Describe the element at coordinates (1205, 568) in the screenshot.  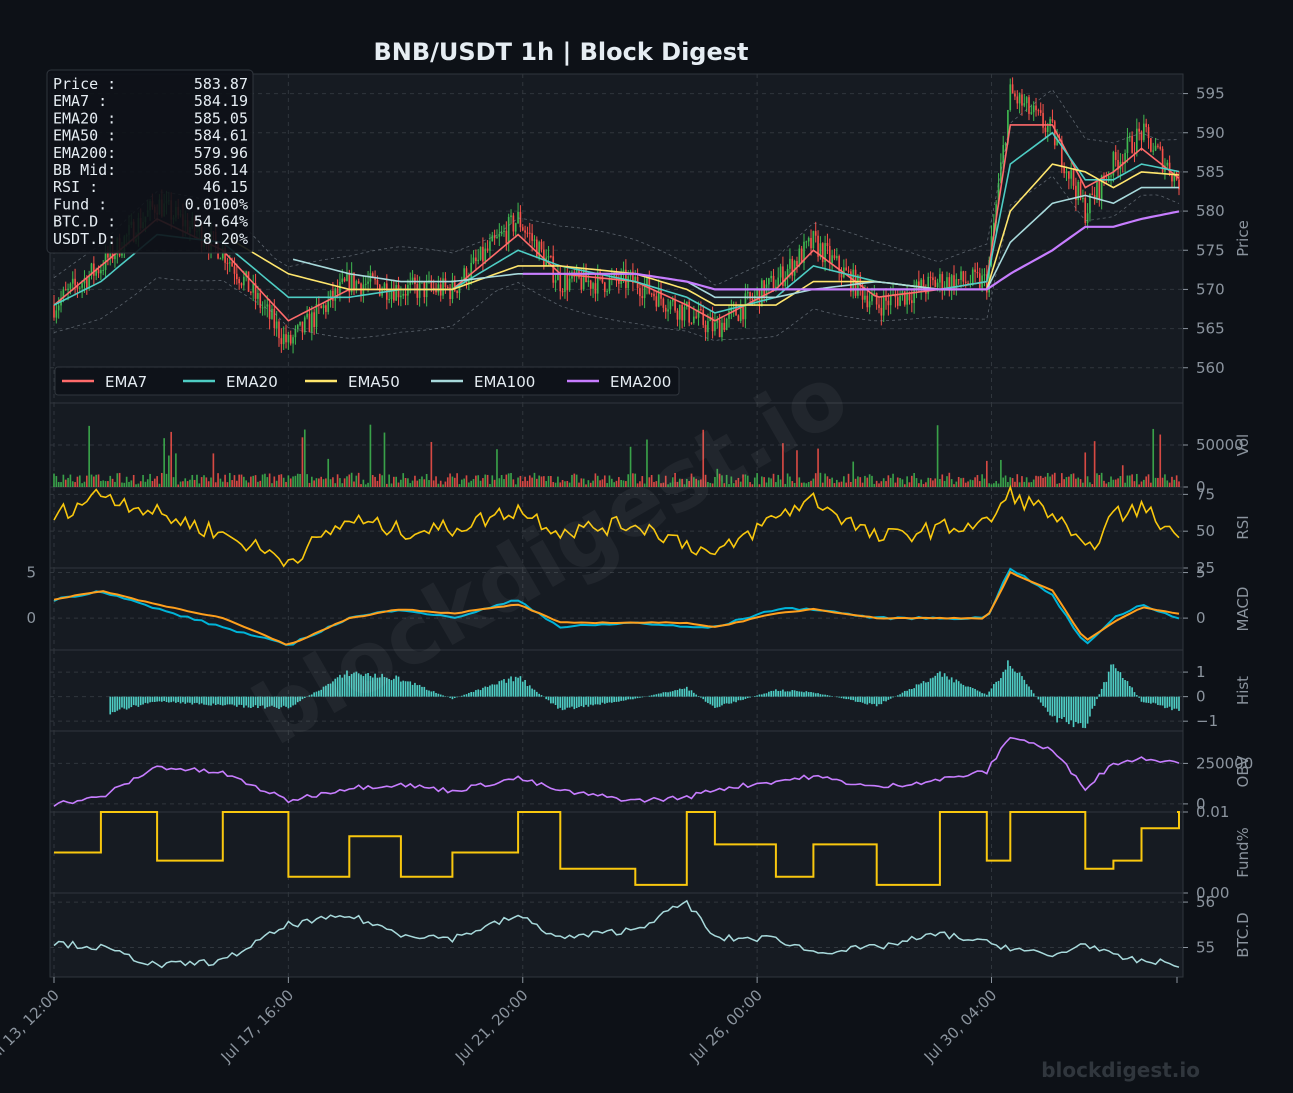
I see `y-tick-label: 25` at that location.